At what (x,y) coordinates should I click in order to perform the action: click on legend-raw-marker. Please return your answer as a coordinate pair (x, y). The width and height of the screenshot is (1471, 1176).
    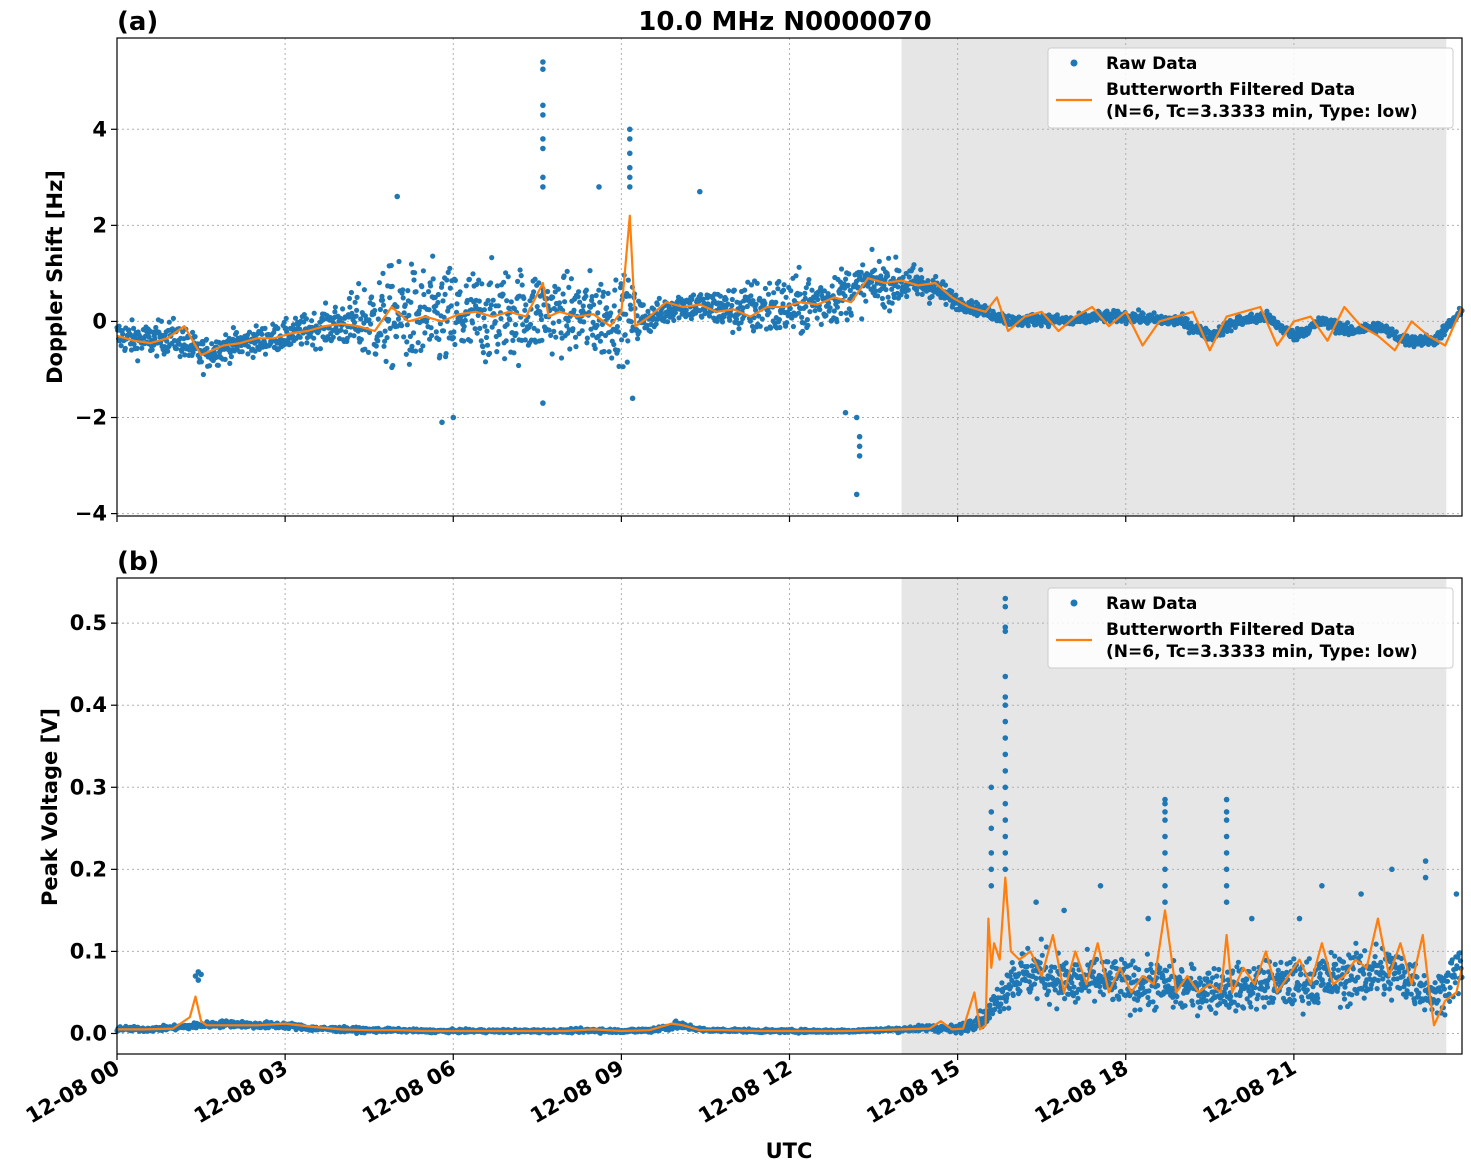
    Looking at the image, I should click on (1074, 63).